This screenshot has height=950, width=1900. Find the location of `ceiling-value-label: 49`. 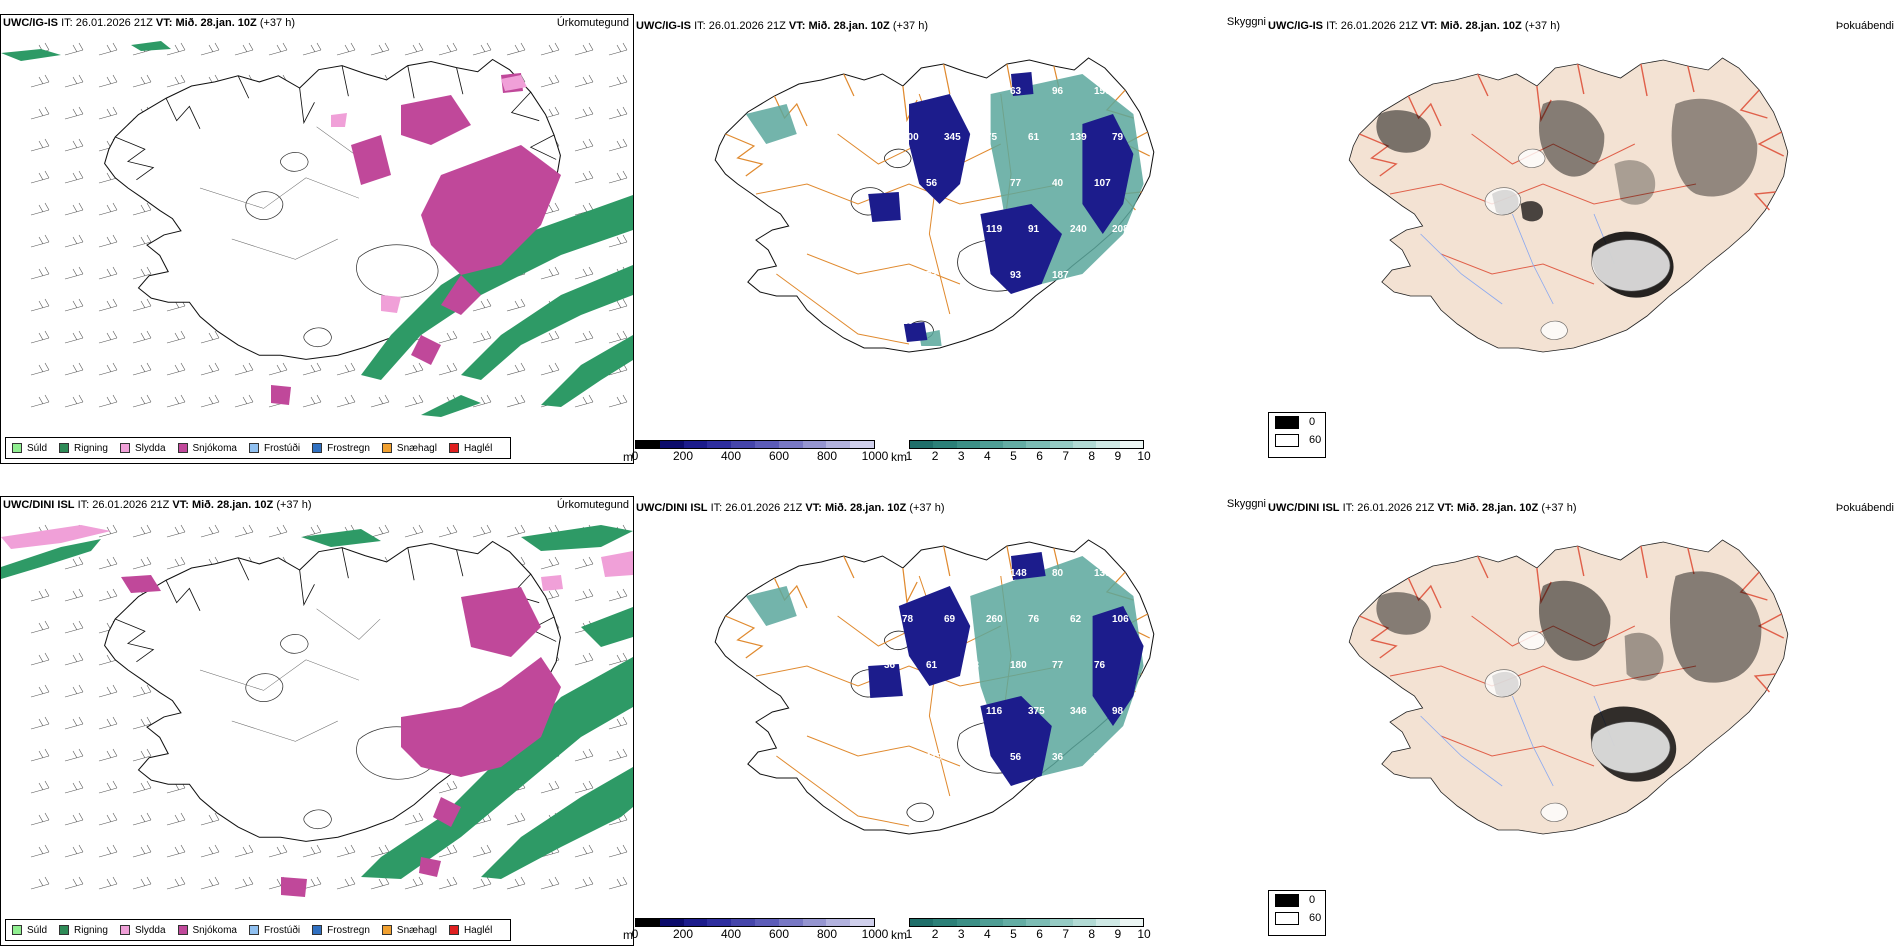

ceiling-value-label: 49 is located at coordinates (950, 229).